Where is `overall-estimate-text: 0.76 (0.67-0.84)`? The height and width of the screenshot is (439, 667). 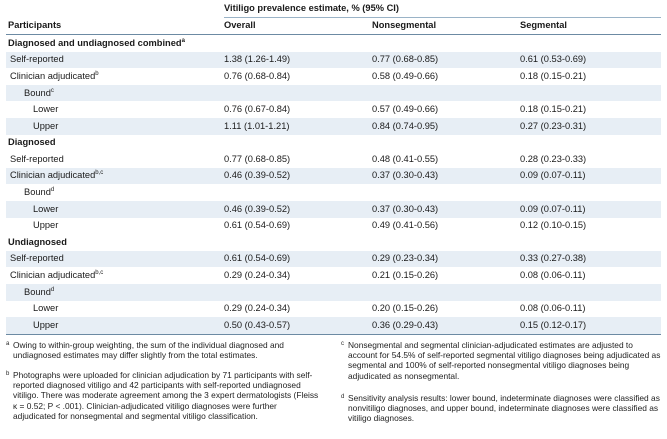 overall-estimate-text: 0.76 (0.67-0.84) is located at coordinates (257, 109).